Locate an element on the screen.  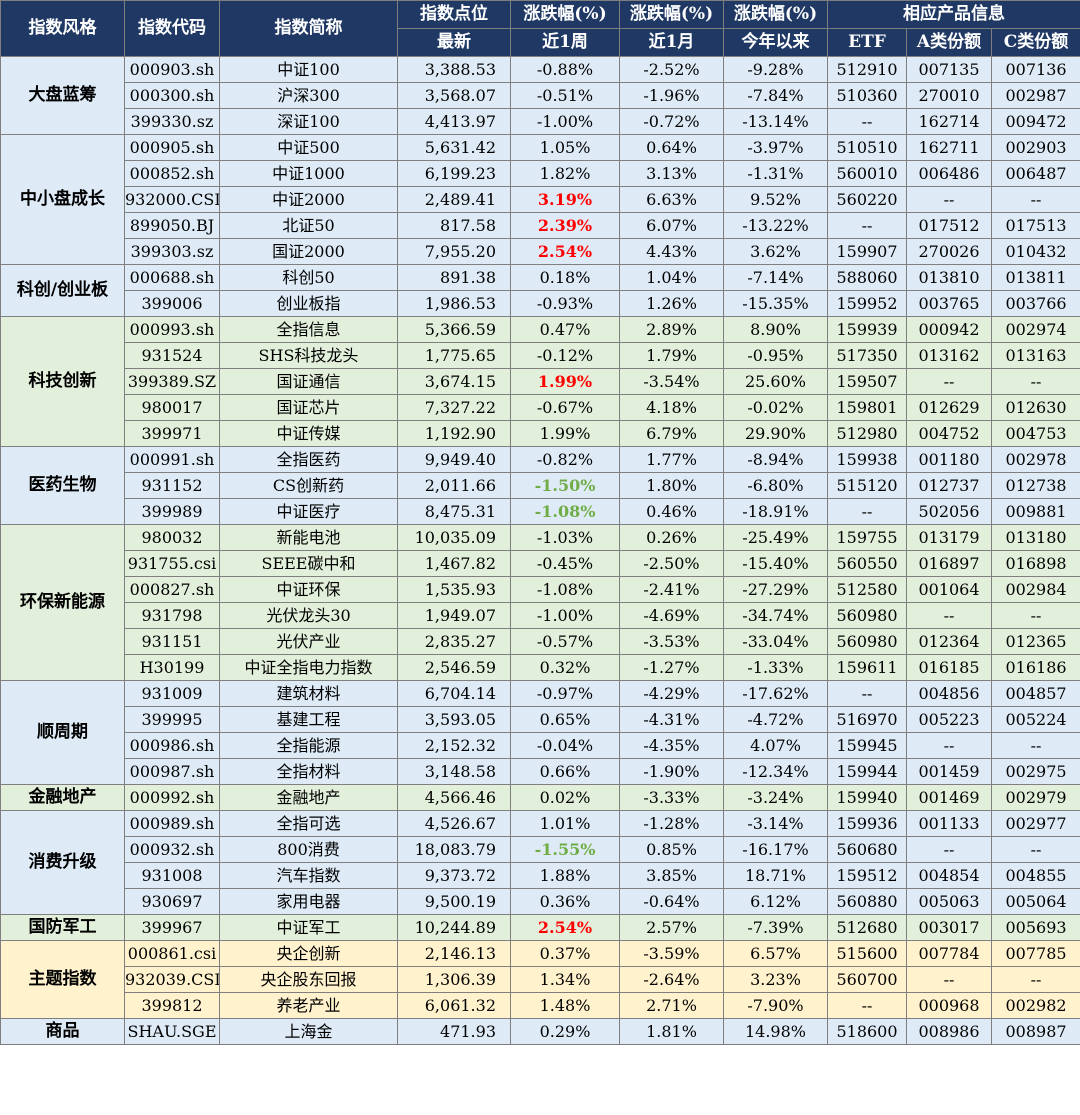
header-product-info: 相应产品信息 is located at coordinates (953, 14).